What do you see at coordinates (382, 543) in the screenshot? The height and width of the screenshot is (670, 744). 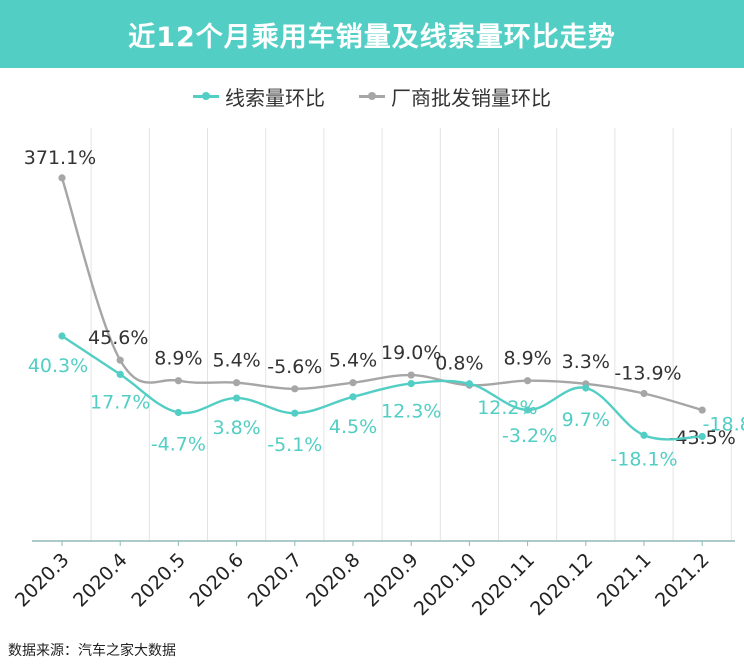 I see `x-axis-ticks` at bounding box center [382, 543].